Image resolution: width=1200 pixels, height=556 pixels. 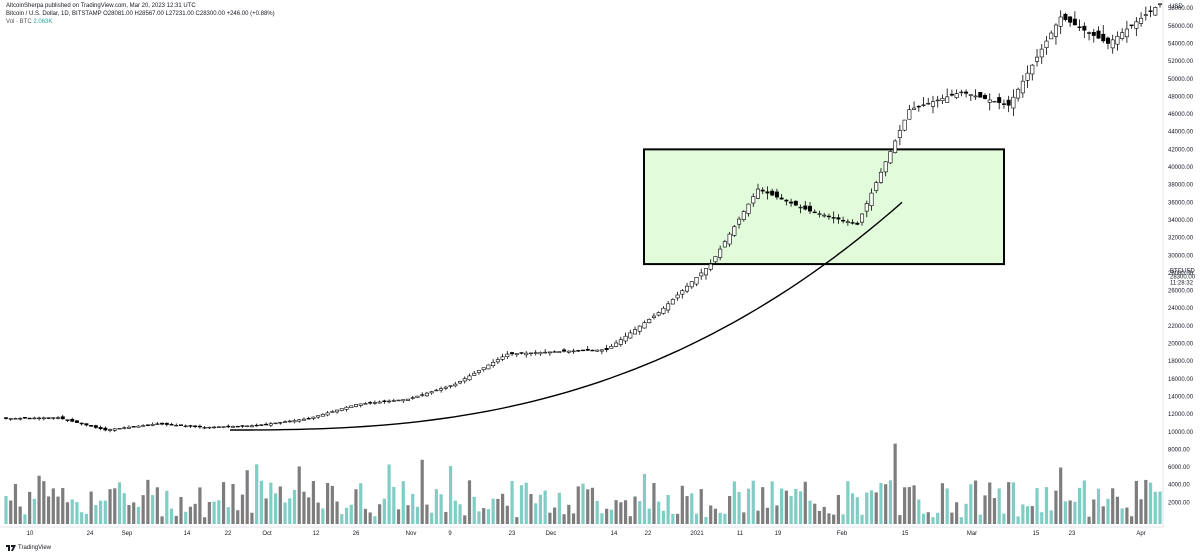 What do you see at coordinates (11, 548) in the screenshot?
I see `tradingview-icon` at bounding box center [11, 548].